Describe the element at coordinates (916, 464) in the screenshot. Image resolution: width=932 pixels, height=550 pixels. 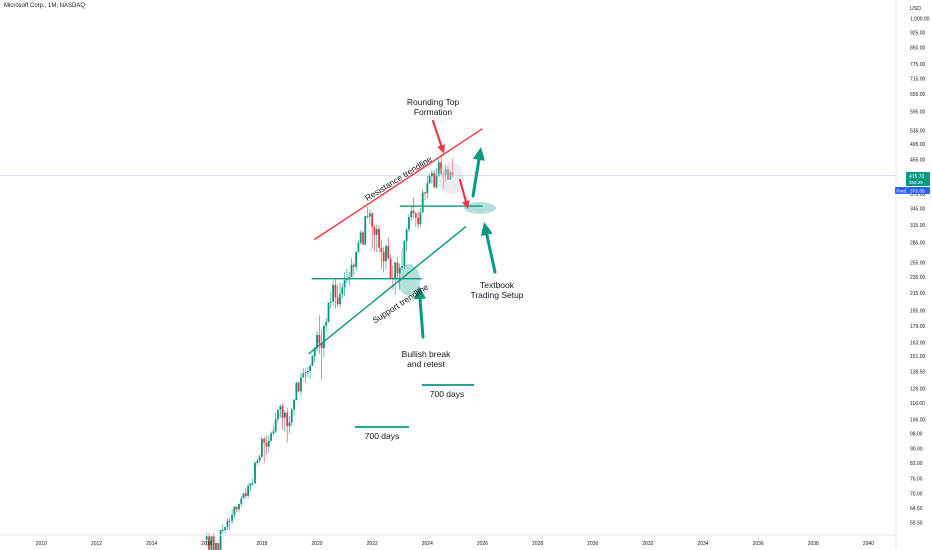
I see `price-tick-label: 83.00` at that location.